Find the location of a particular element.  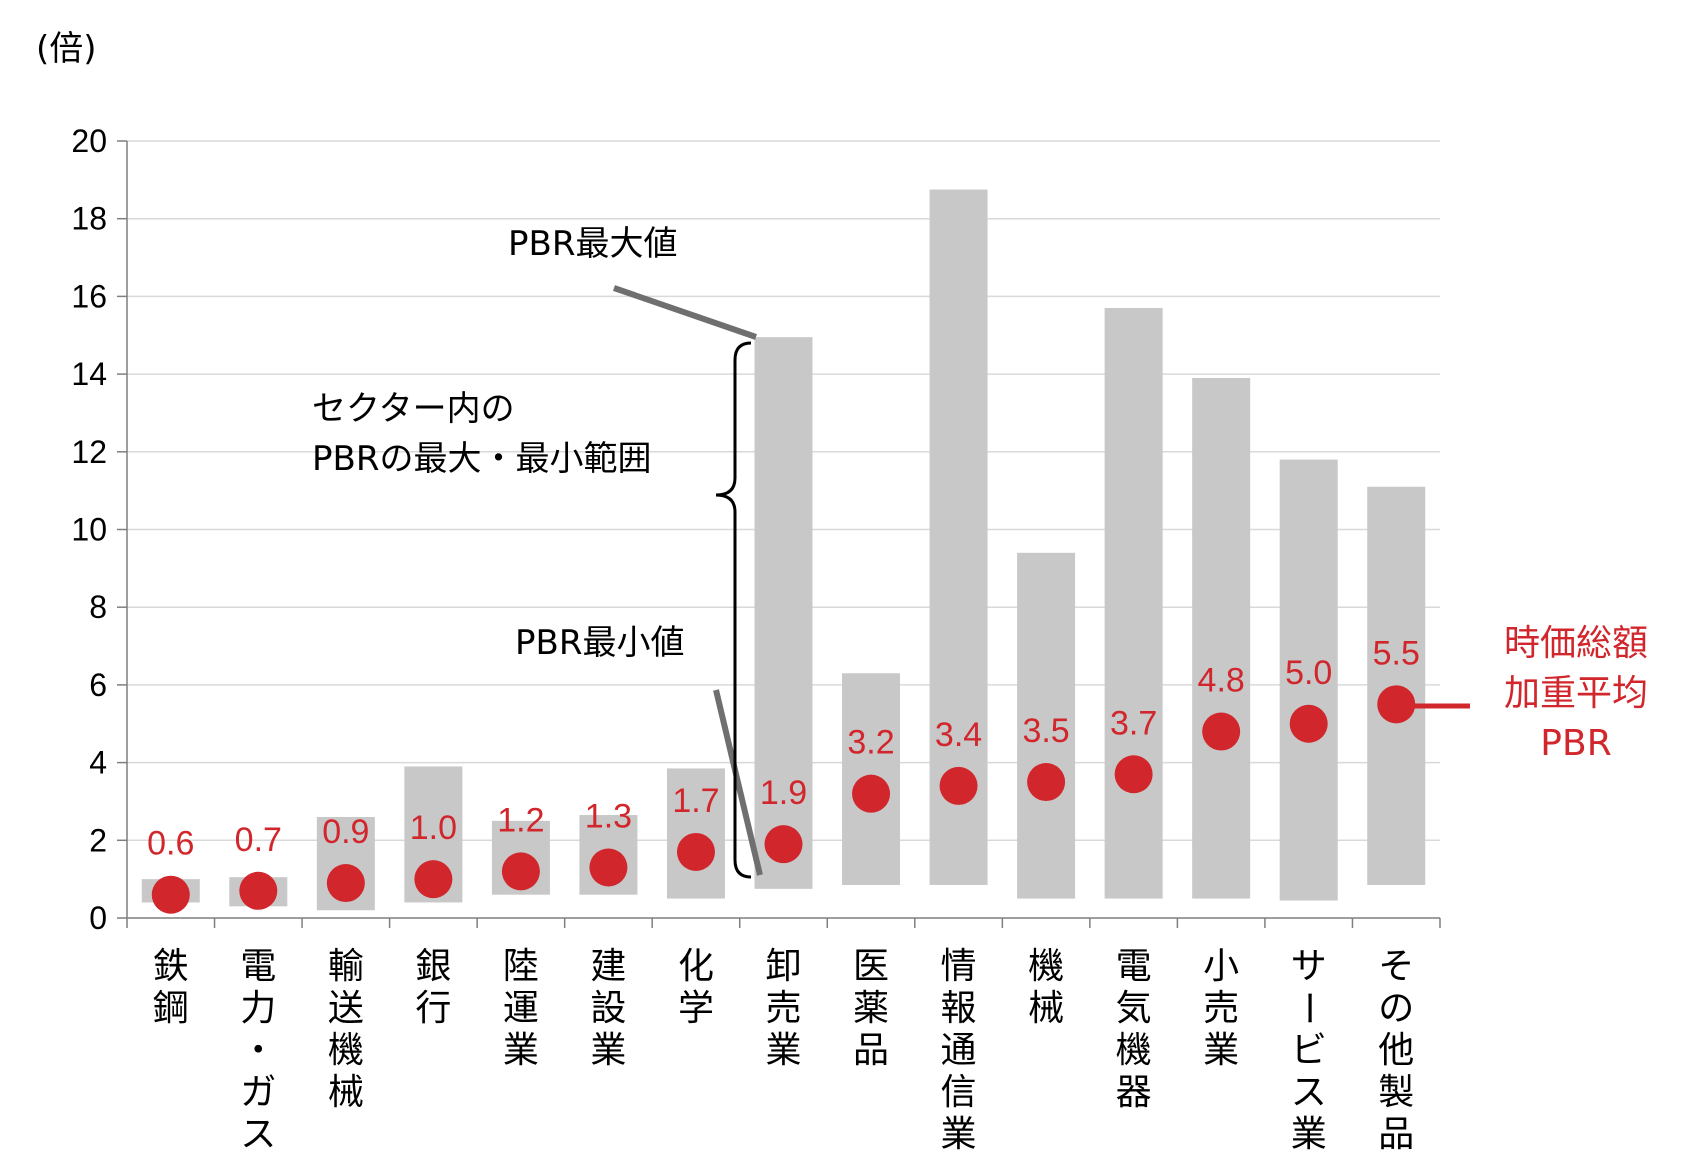

range-annotation-line1: セクター内の is located at coordinates (413, 409).